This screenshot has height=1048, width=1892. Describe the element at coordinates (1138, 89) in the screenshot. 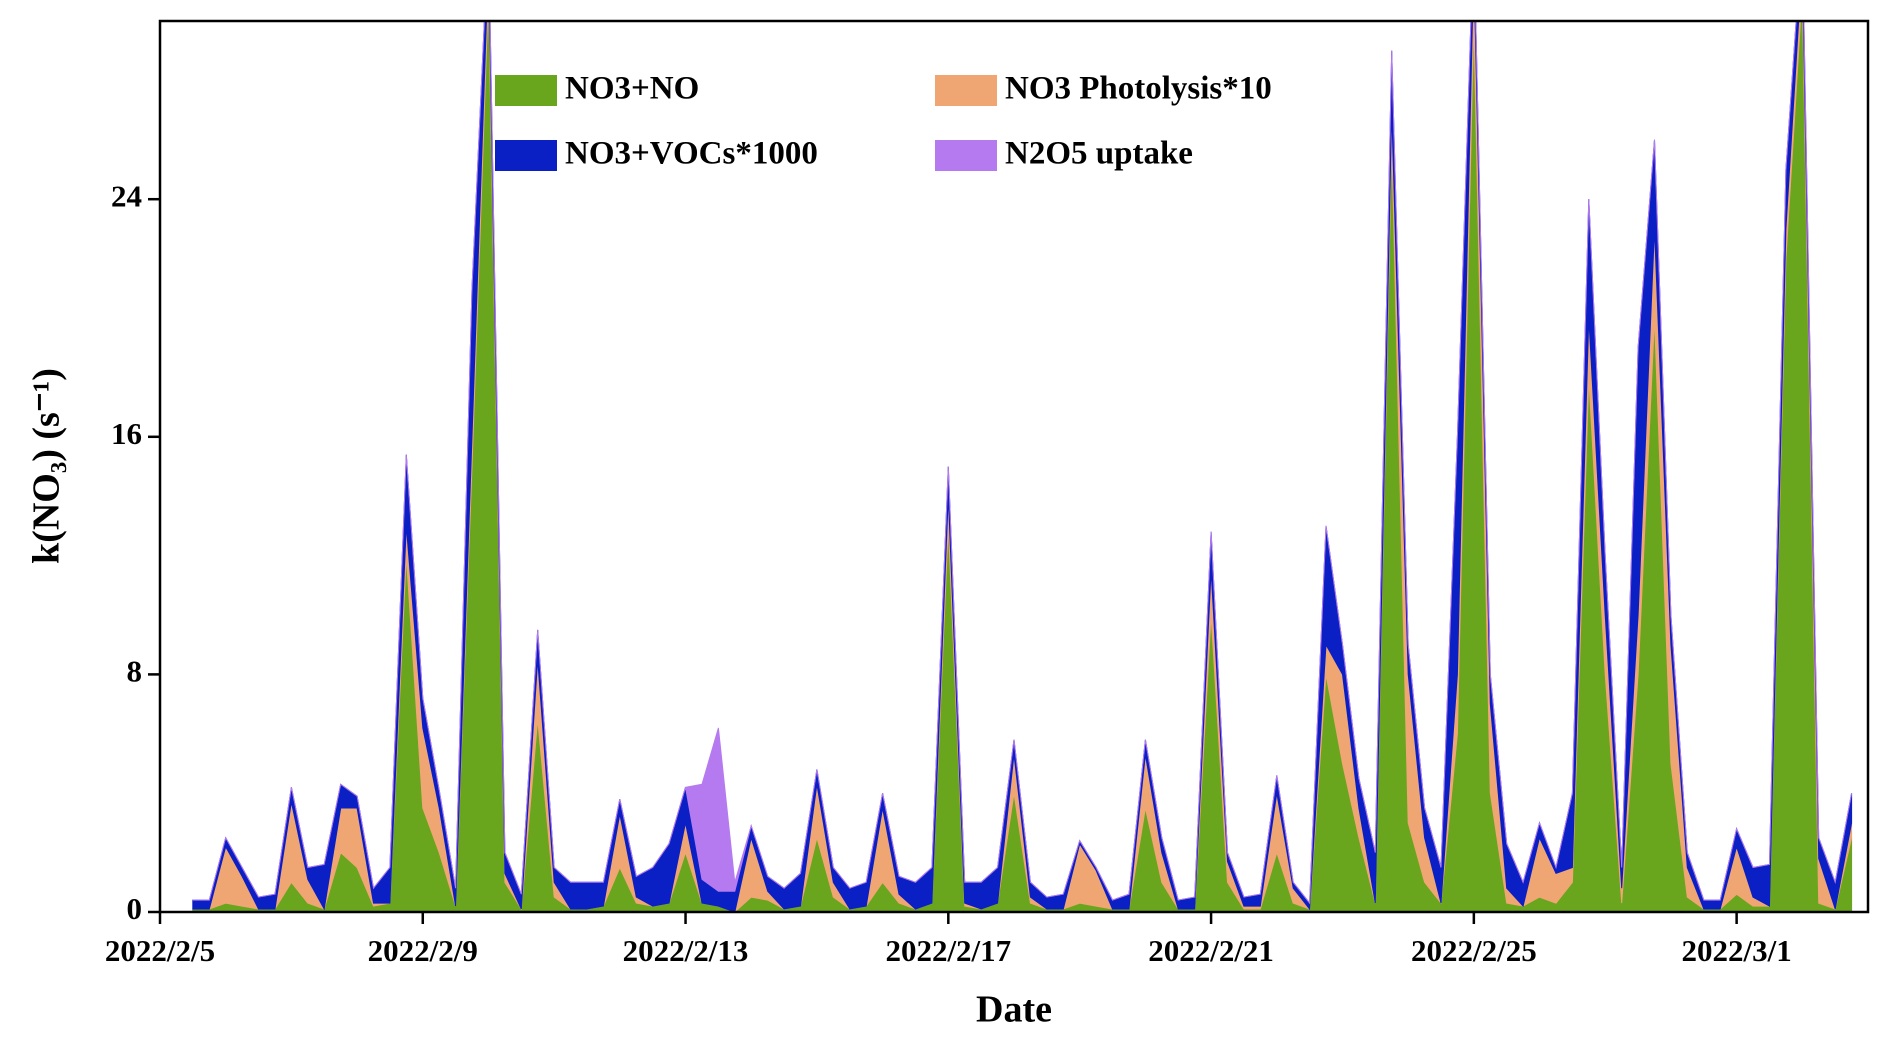

I see `legend-label: NO3 Photolysis*10` at that location.